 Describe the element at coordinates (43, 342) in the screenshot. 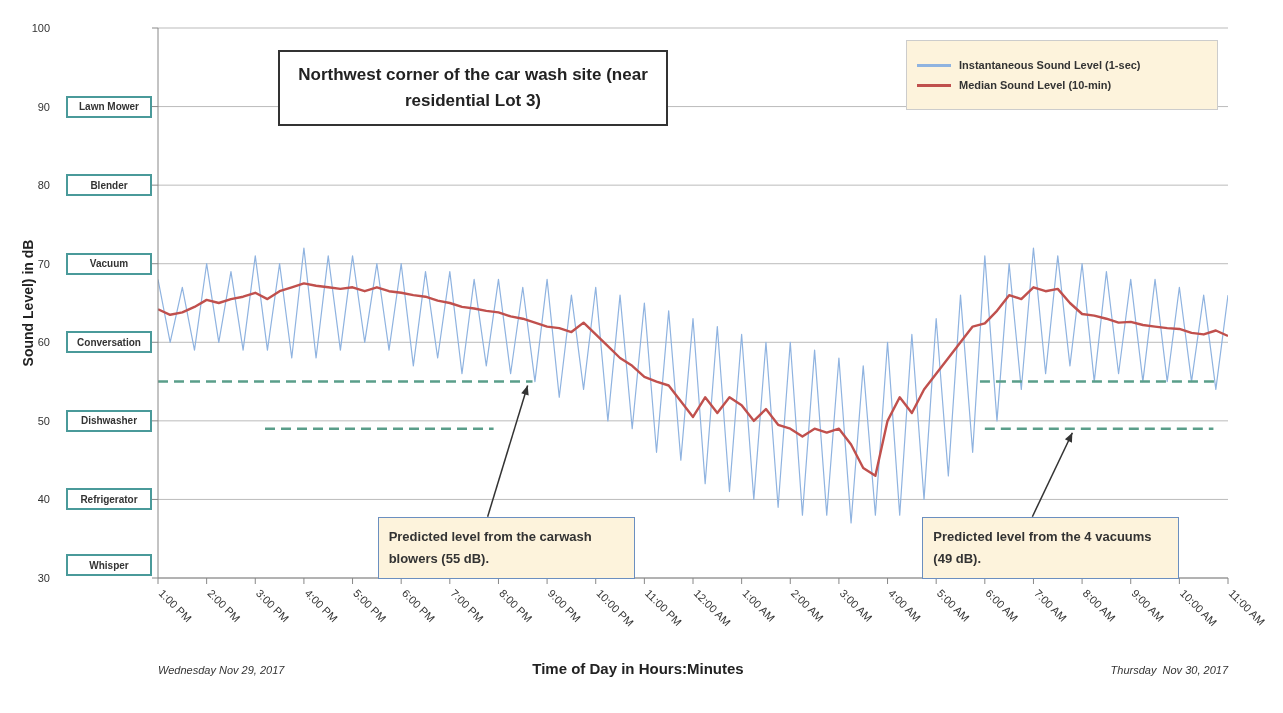

I see `y-tick-label: 60` at that location.